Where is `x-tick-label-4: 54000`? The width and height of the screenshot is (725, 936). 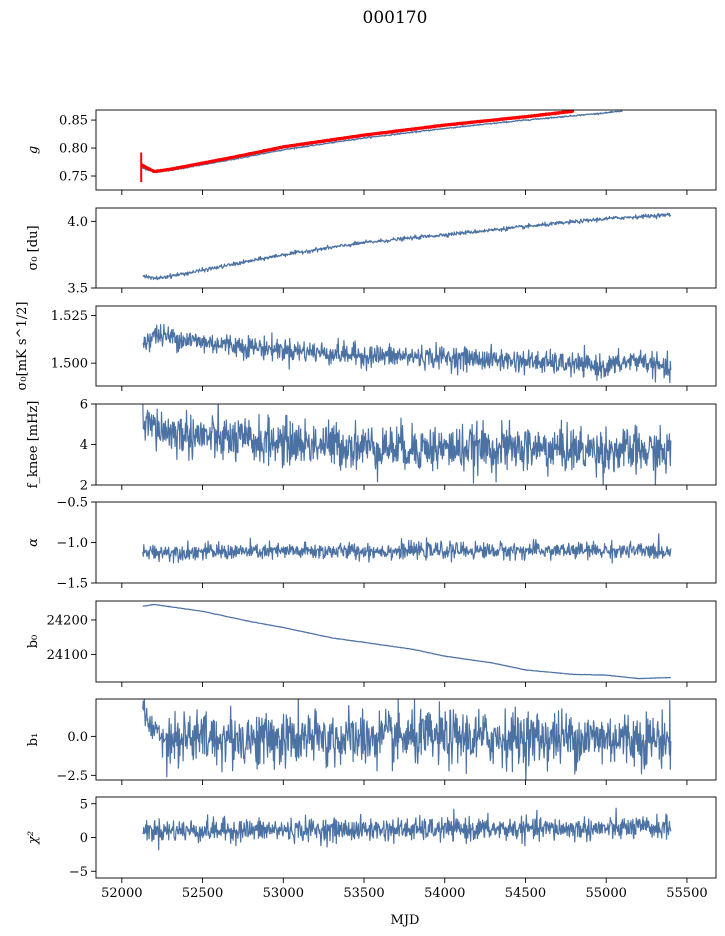
x-tick-label-4: 54000 is located at coordinates (444, 893).